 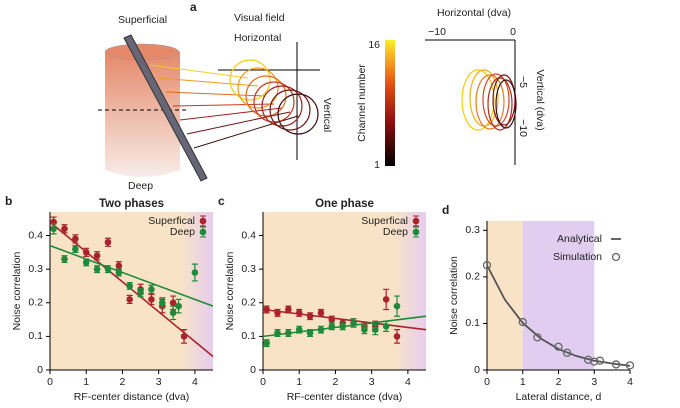 What do you see at coordinates (523, 128) in the screenshot?
I see `rf-ytick: −10` at bounding box center [523, 128].